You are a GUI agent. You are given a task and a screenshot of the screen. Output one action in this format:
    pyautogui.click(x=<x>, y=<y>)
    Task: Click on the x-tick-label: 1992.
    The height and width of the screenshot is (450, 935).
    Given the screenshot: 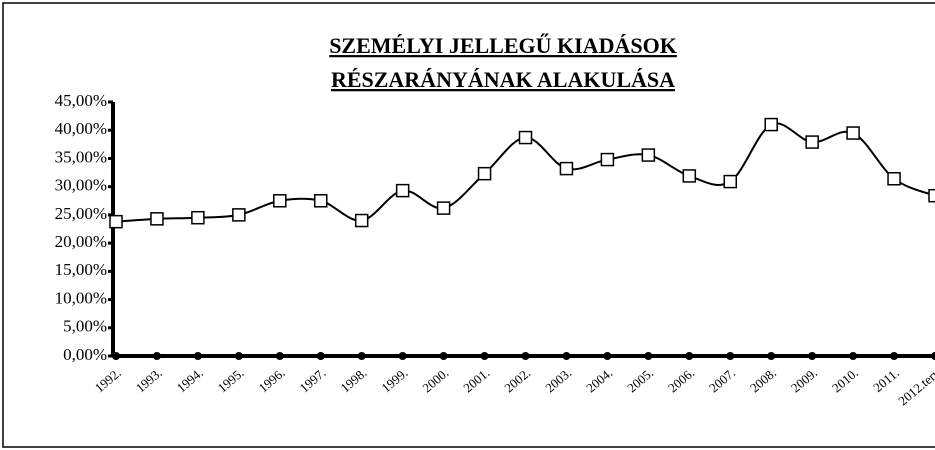 What is the action you would take?
    pyautogui.click(x=108, y=380)
    